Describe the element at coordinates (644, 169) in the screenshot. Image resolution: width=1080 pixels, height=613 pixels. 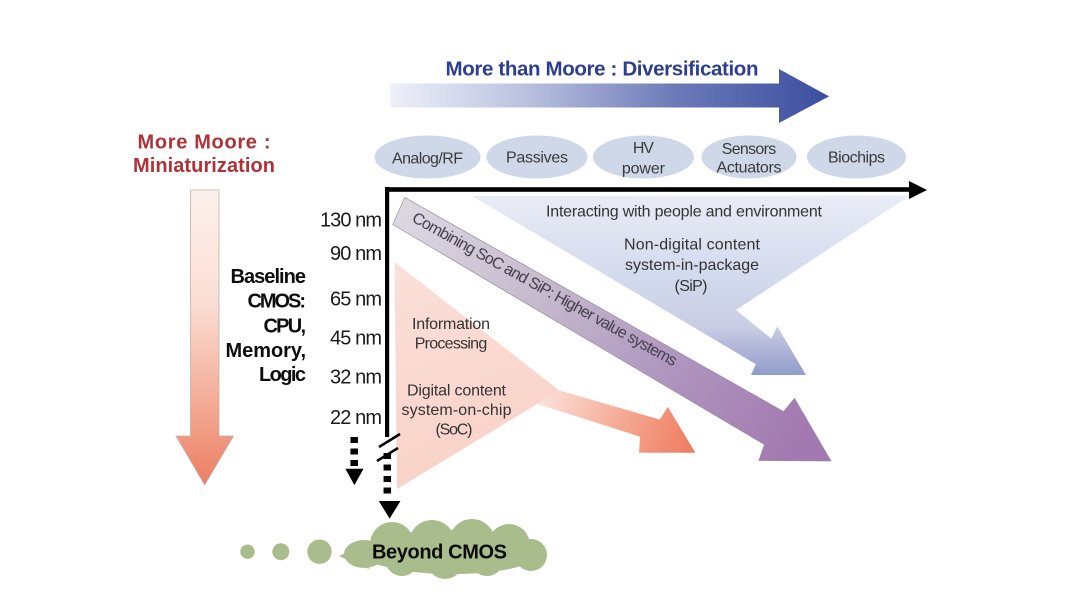
I see `svg-text: power` at that location.